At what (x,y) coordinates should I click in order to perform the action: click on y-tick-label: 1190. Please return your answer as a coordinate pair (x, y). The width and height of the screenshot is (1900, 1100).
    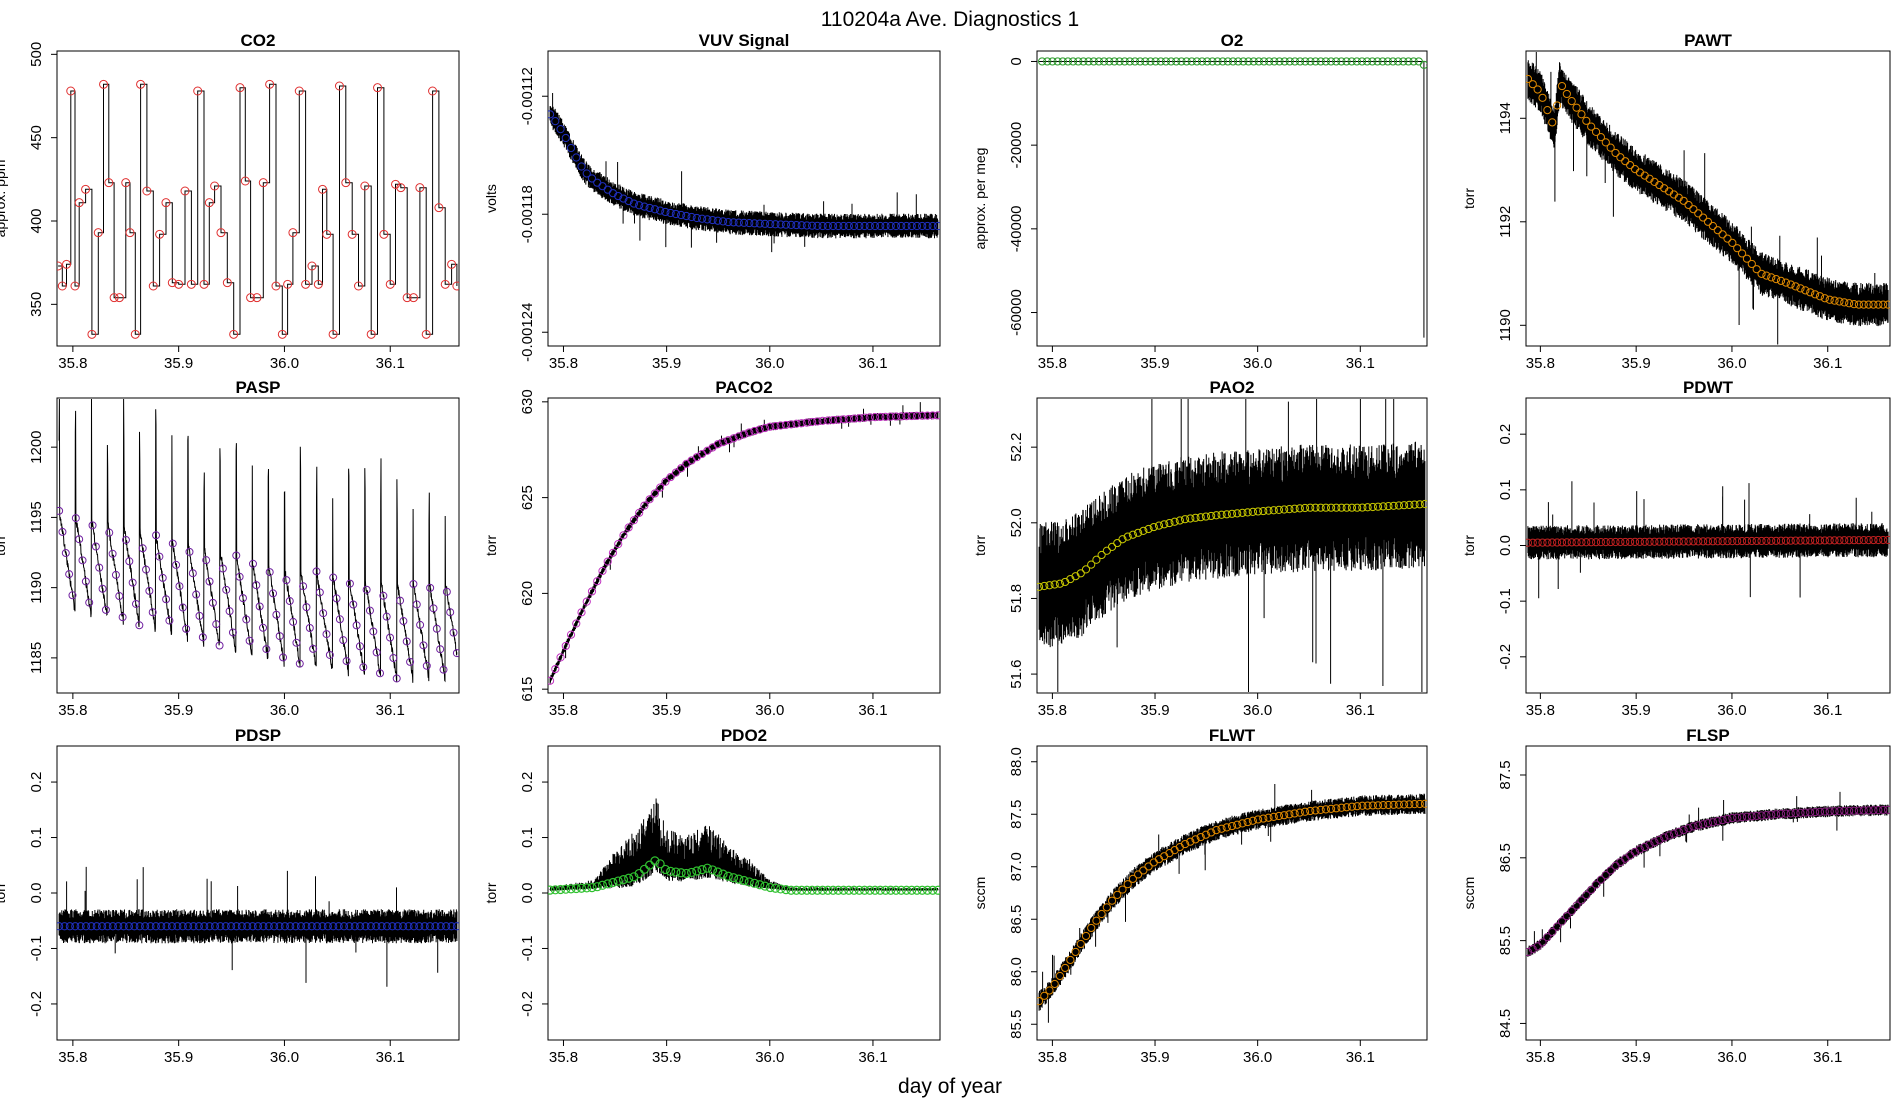
    Looking at the image, I should click on (36, 588).